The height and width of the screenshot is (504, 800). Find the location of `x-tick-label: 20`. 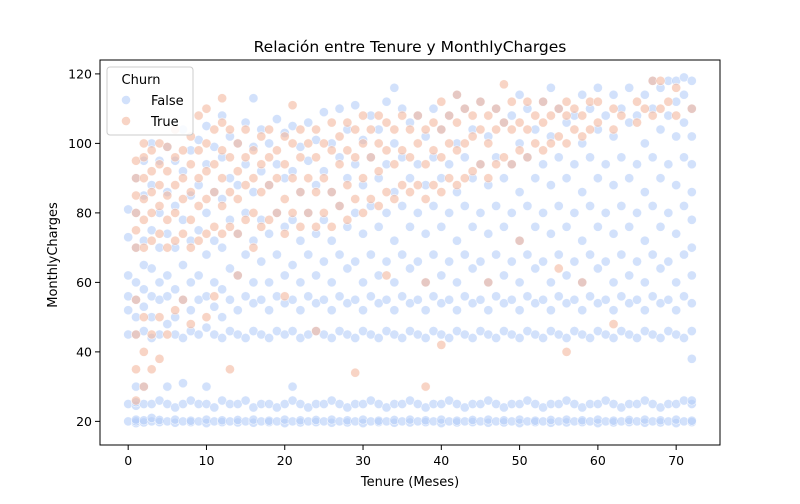

x-tick-label: 20 is located at coordinates (285, 460).